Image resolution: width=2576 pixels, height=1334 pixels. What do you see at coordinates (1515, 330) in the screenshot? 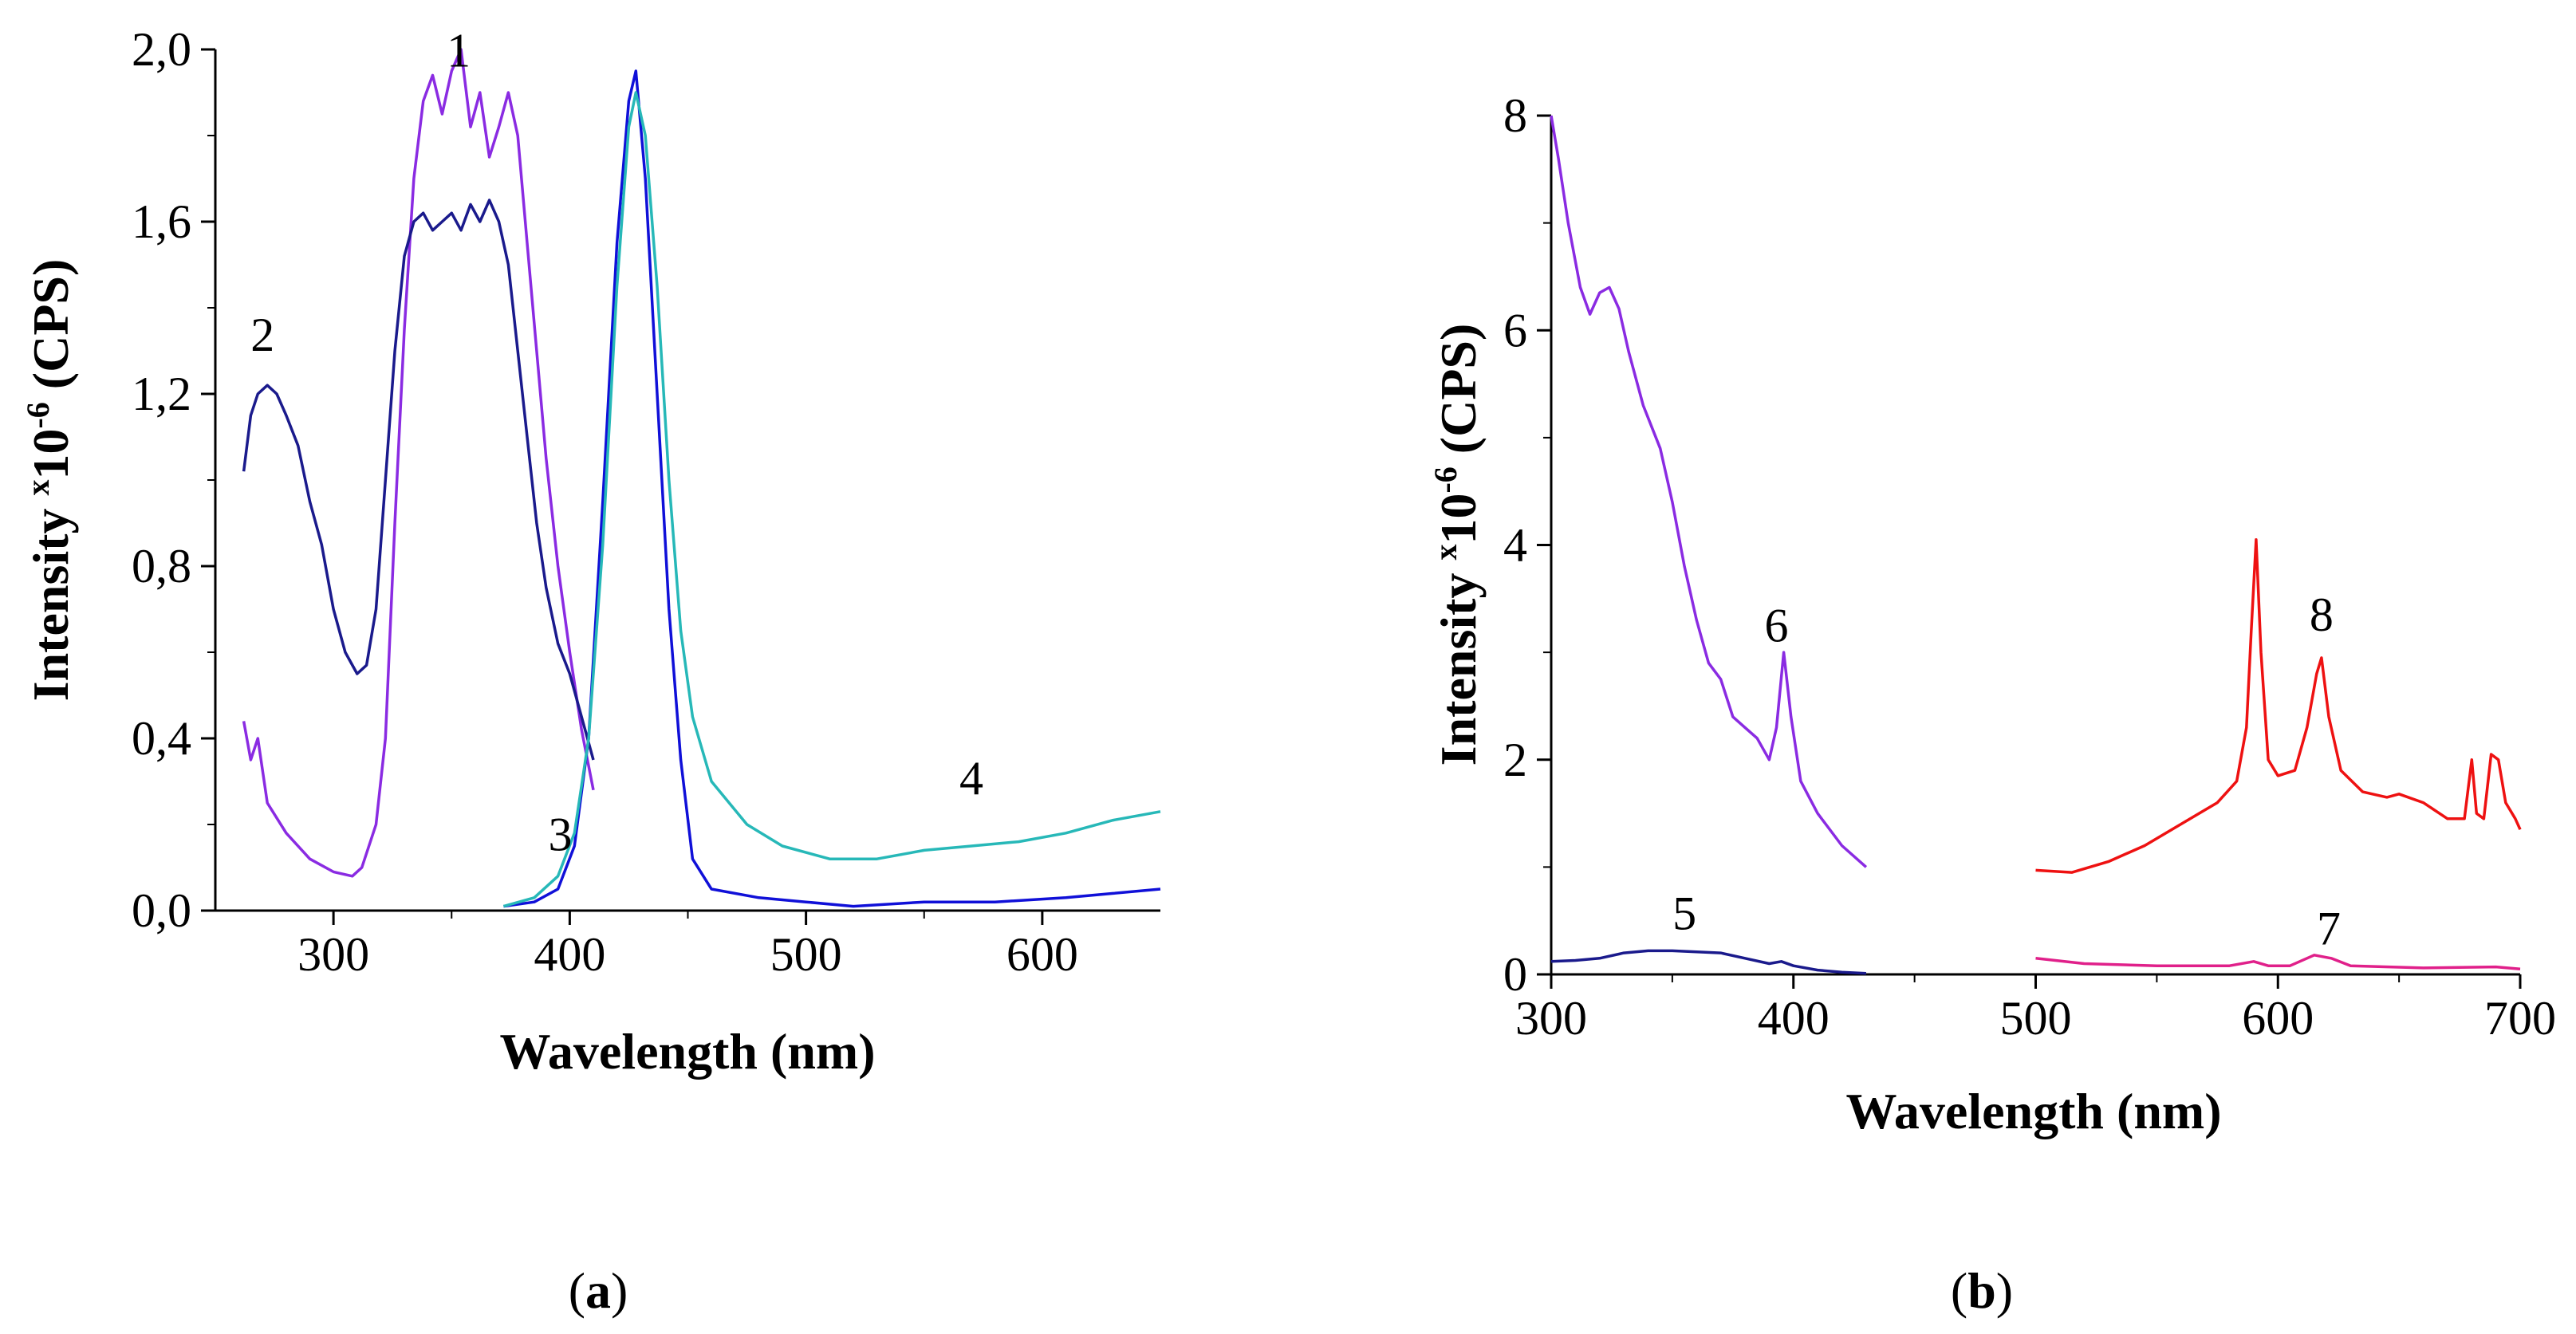
I see `y-tick-label-b-3: 6` at bounding box center [1515, 330].